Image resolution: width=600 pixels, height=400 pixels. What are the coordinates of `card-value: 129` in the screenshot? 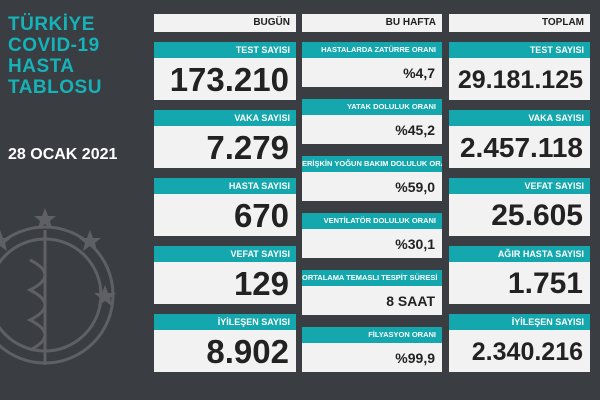 It's located at (225, 283).